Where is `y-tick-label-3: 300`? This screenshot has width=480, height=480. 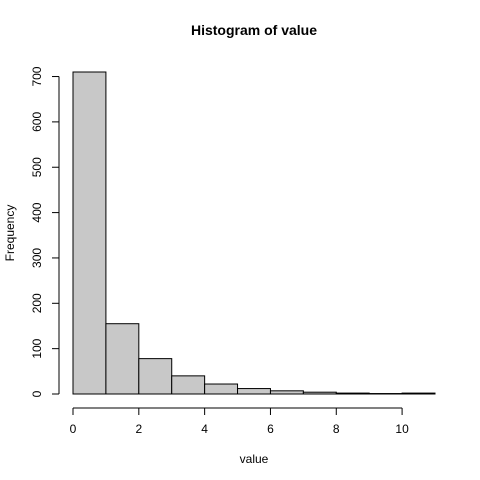
y-tick-label-3: 300 is located at coordinates (37, 258).